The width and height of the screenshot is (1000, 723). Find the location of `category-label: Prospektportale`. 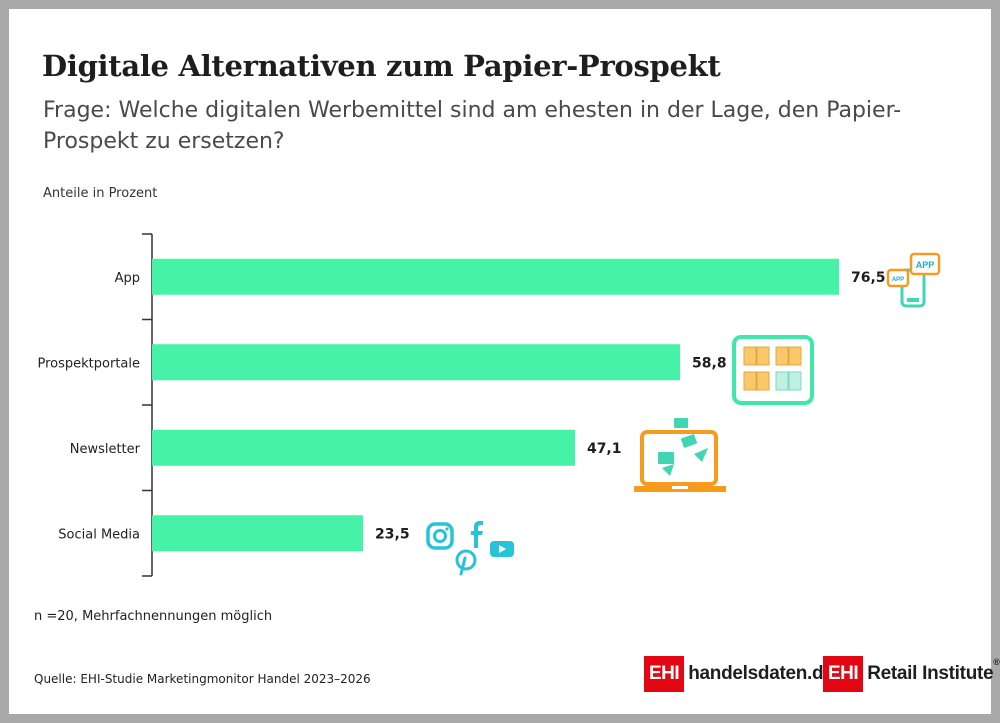

category-label: Prospektportale is located at coordinates (89, 363).